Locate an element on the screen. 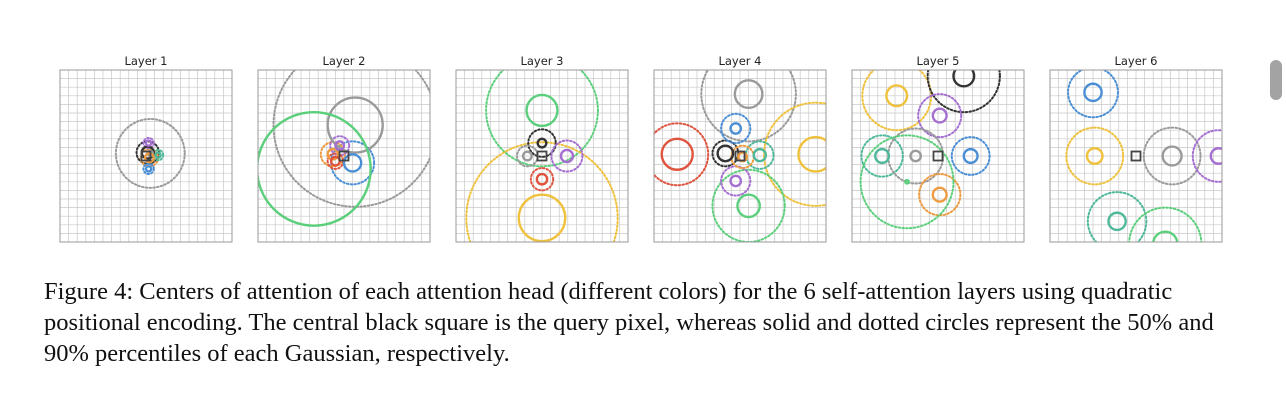  panel-layer-6: Layer 6 is located at coordinates (1136, 148).